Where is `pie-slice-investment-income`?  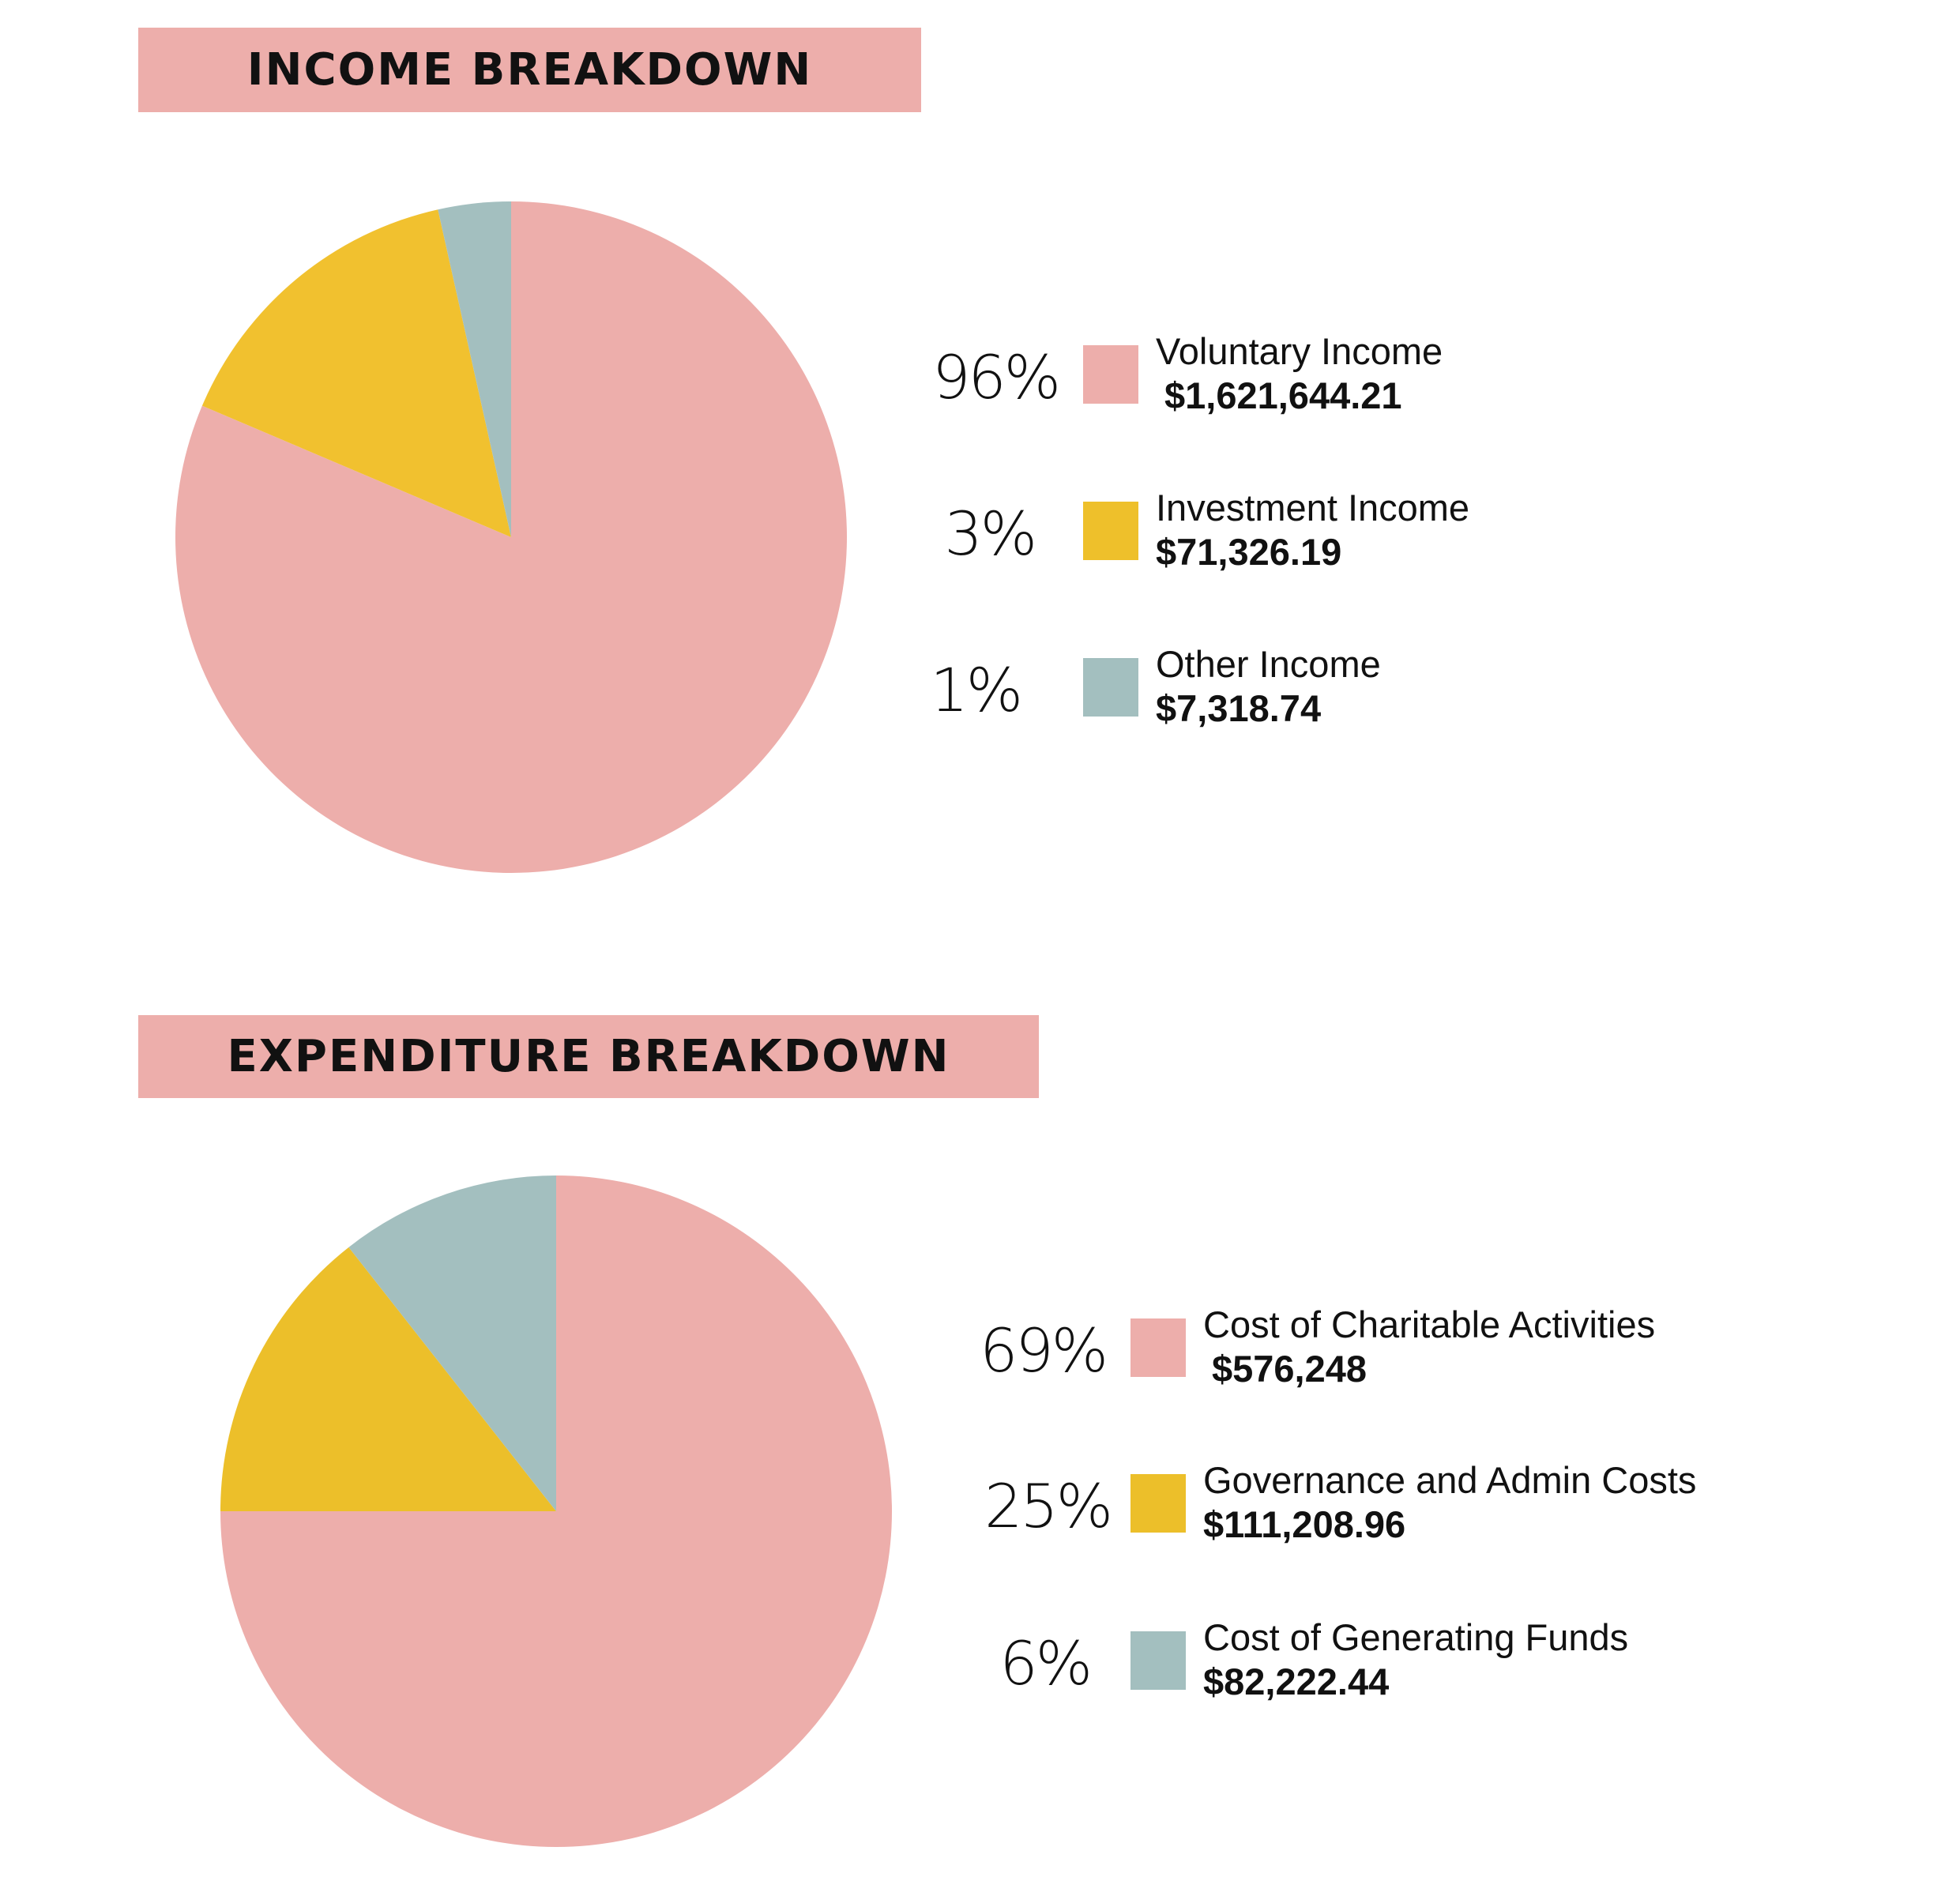
pie-slice-investment-income is located at coordinates (356, 373).